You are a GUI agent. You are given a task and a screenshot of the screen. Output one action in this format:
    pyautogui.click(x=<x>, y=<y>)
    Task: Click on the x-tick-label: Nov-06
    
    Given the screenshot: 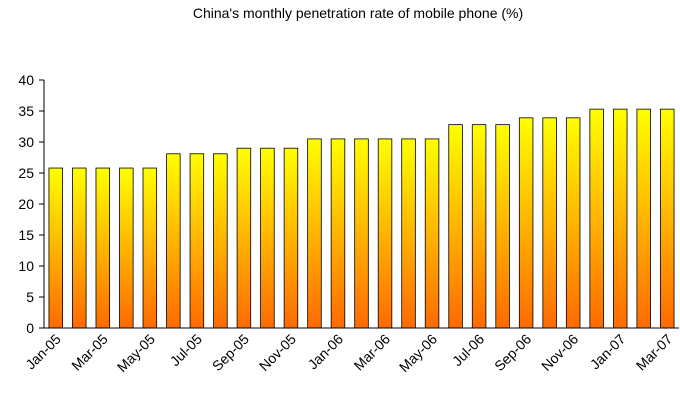 What is the action you would take?
    pyautogui.click(x=559, y=352)
    